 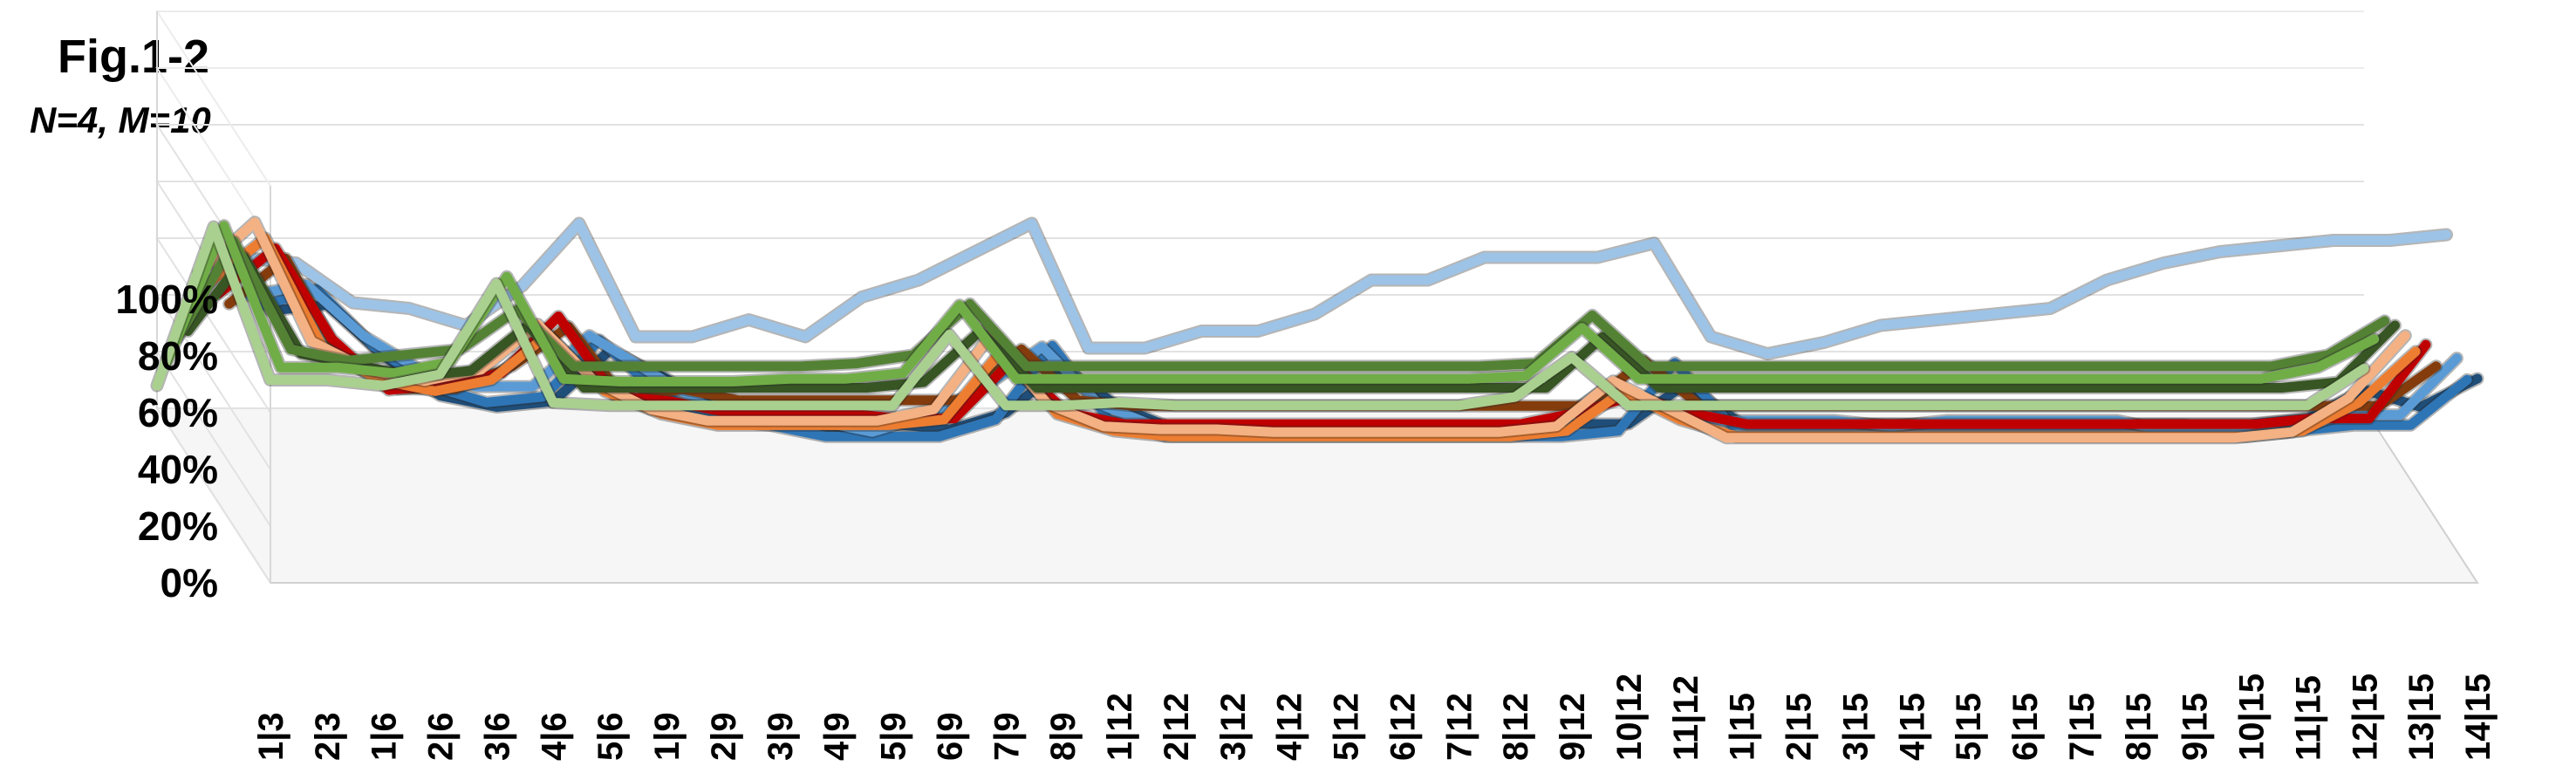 I want to click on x-tick-label: 2|12, so click(x=1177, y=727).